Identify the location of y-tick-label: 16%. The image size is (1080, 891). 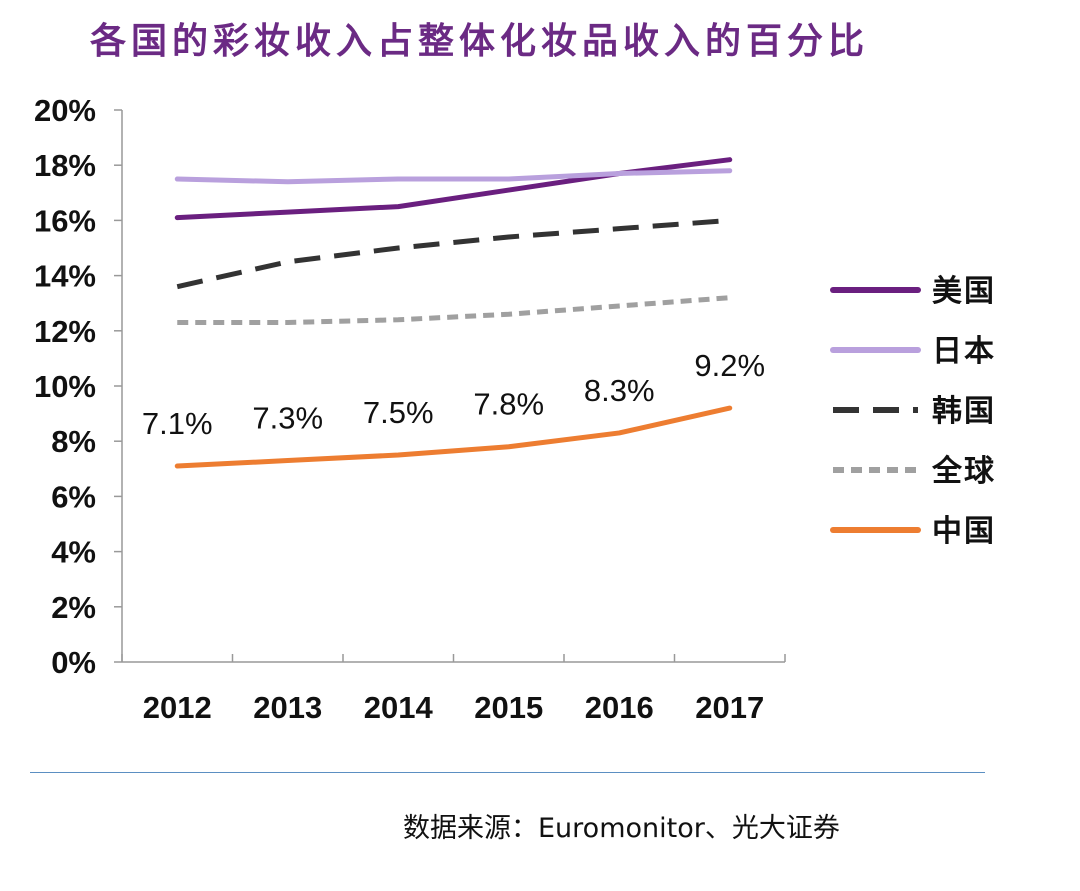
(65, 220).